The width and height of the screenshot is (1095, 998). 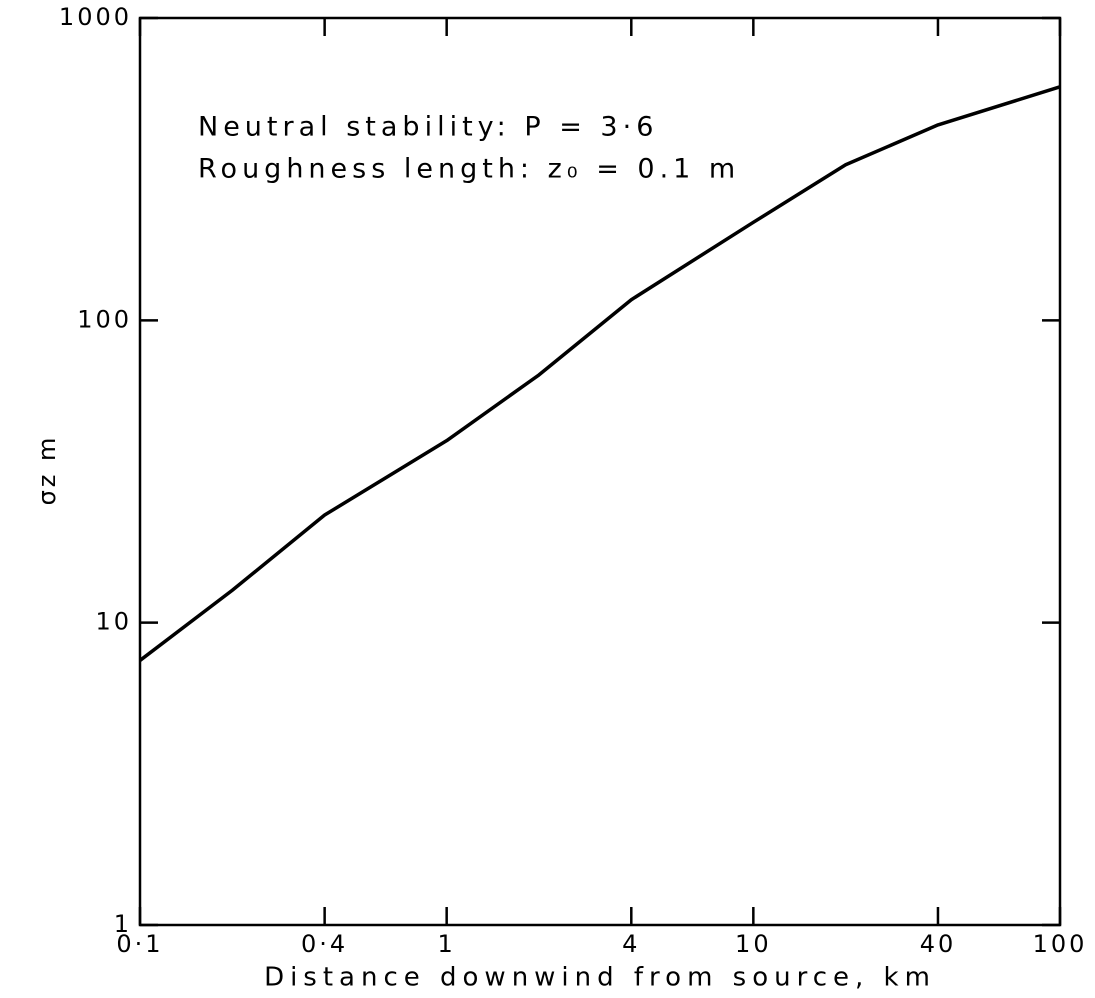 What do you see at coordinates (428, 127) in the screenshot?
I see `annotation: Neutral stability: P = 3·6` at bounding box center [428, 127].